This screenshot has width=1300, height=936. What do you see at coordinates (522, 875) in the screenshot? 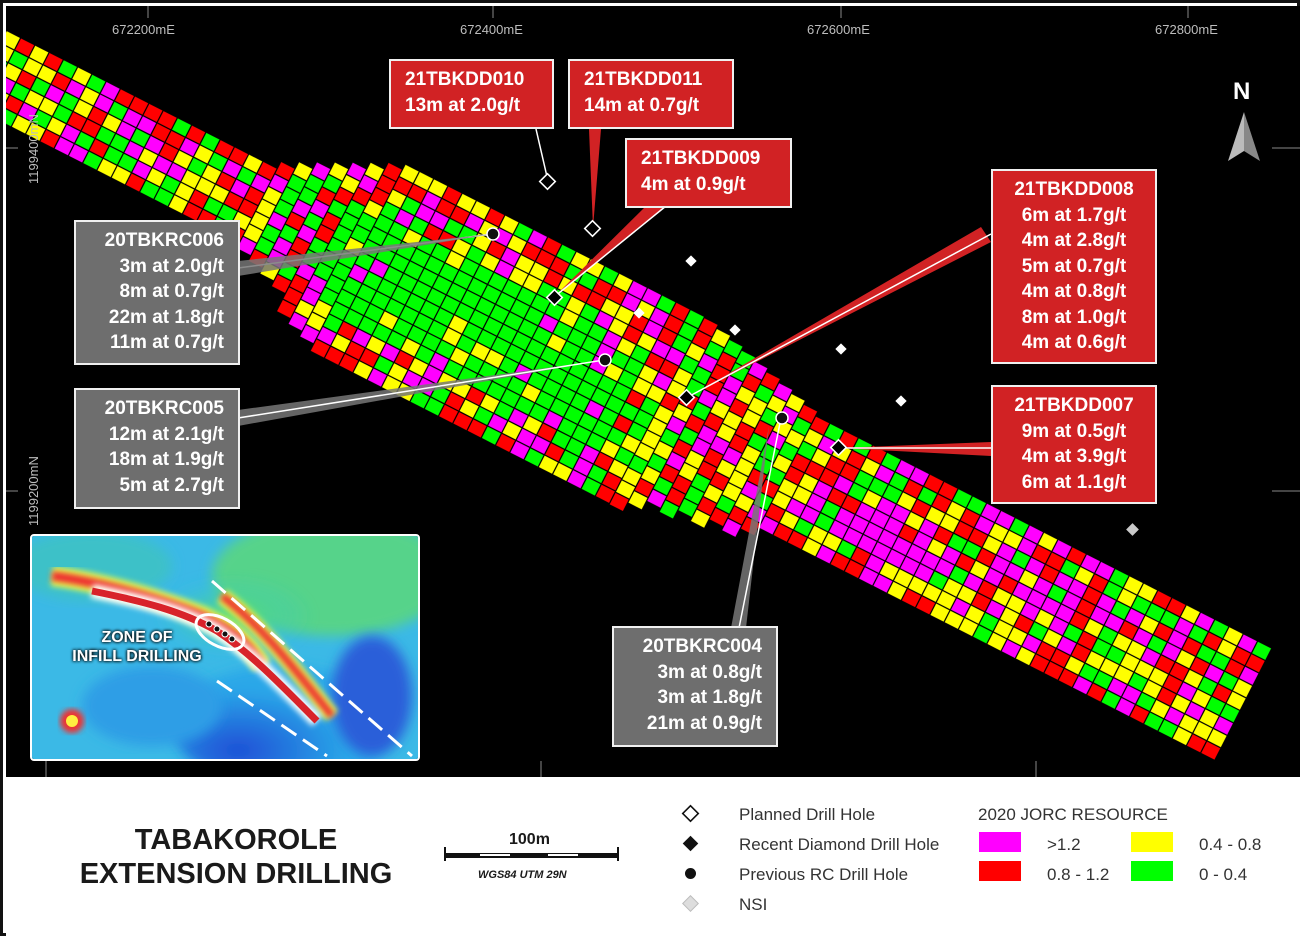
I see `scale-bar-projection: WGS84 UTM 29N` at bounding box center [522, 875].